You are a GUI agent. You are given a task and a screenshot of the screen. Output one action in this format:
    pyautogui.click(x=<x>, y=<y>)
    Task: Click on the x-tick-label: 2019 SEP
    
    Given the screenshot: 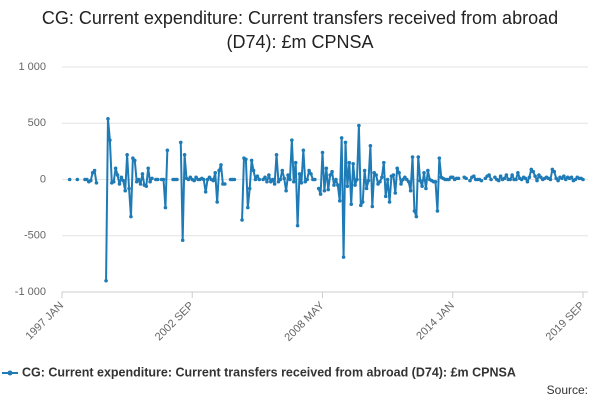 What is the action you would take?
    pyautogui.click(x=566, y=322)
    